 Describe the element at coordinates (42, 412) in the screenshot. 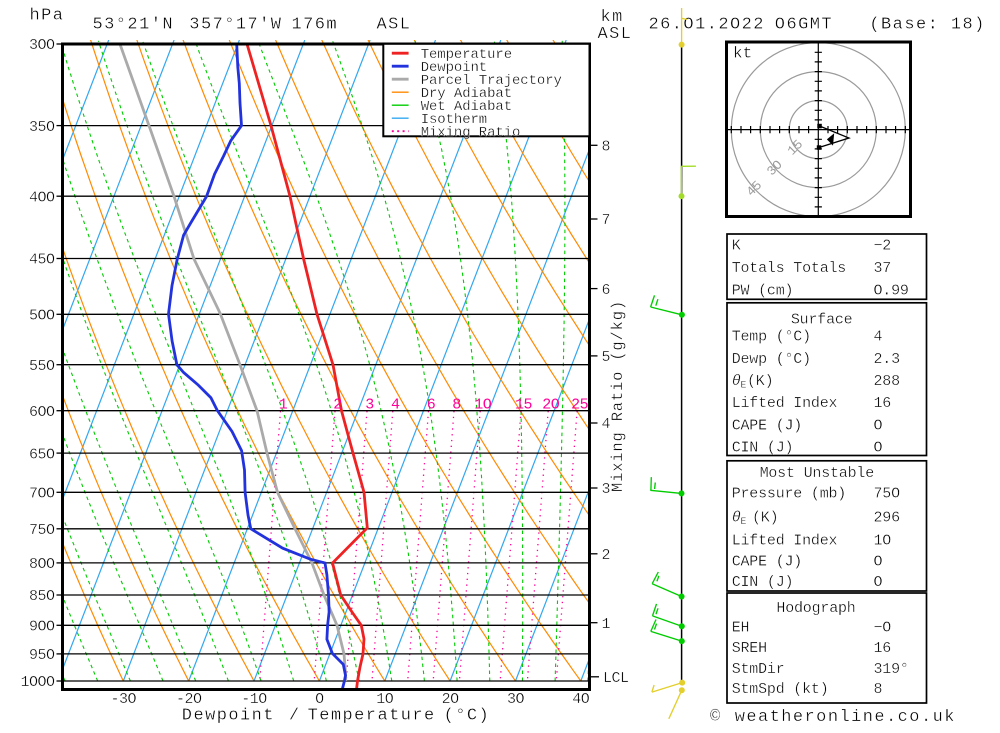

I see `svg-text: 6OO` at that location.